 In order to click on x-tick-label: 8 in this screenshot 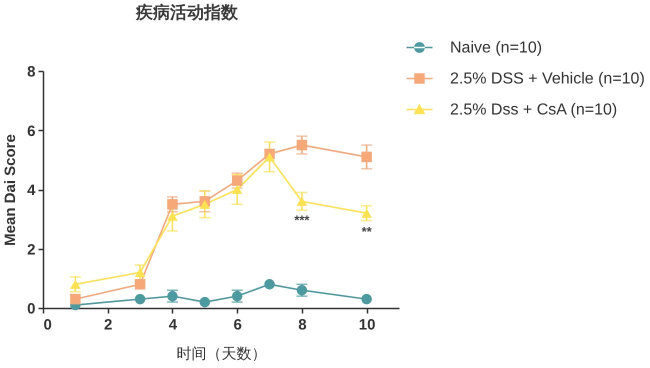, I will do `click(302, 325)`.